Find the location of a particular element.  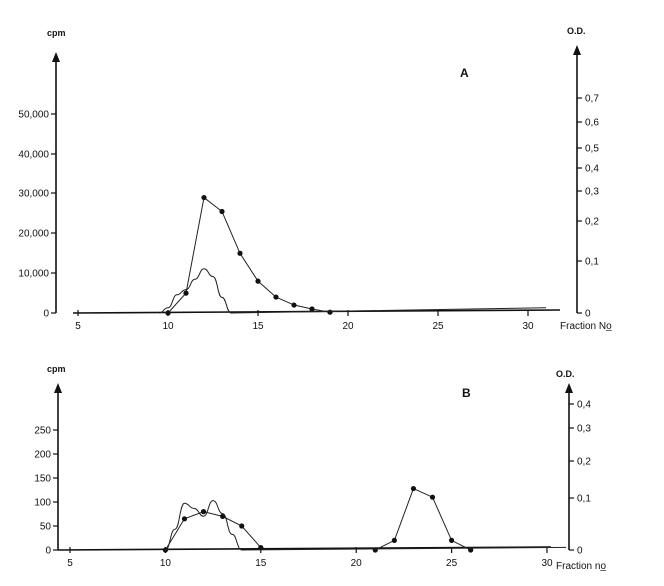

x-axis-title: Fraction No̲ is located at coordinates (586, 326).